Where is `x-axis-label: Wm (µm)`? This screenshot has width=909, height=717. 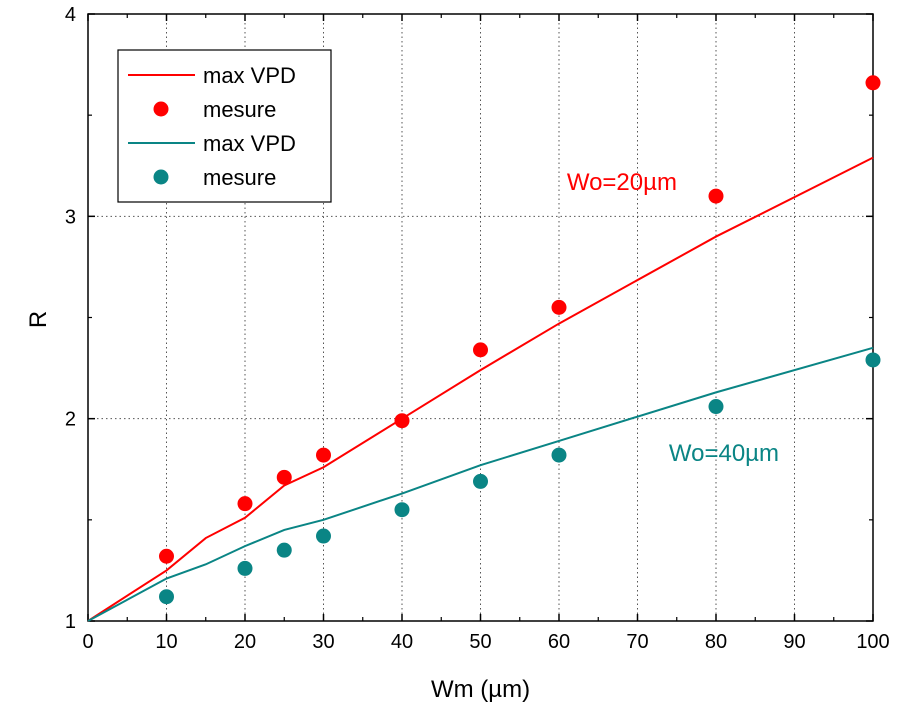 x-axis-label: Wm (µm) is located at coordinates (480, 689).